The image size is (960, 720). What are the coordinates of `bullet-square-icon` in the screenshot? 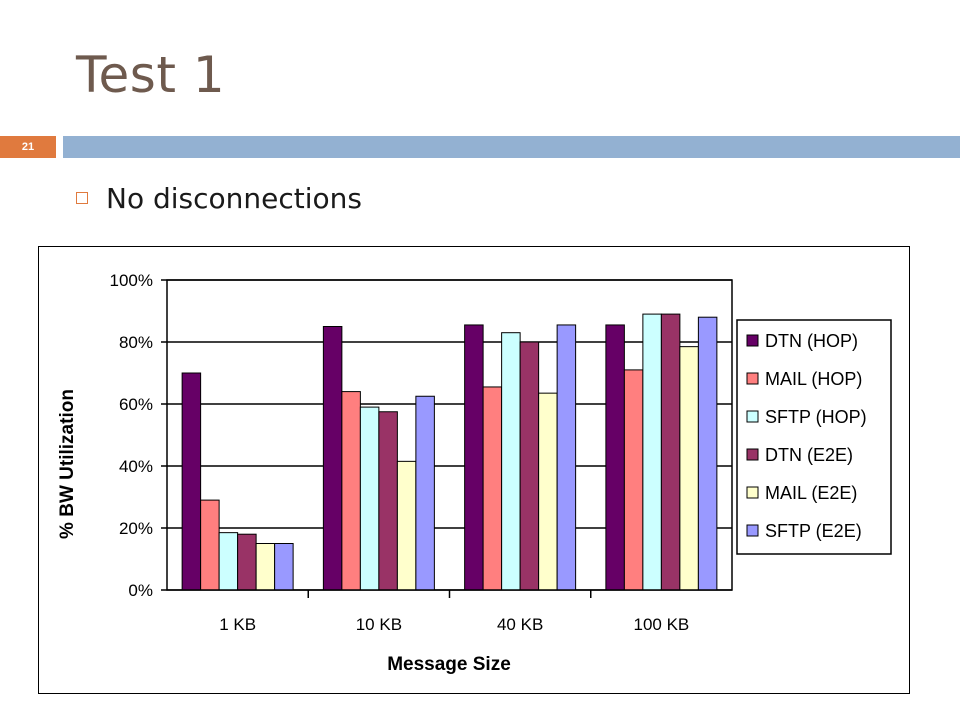 It's located at (82, 198).